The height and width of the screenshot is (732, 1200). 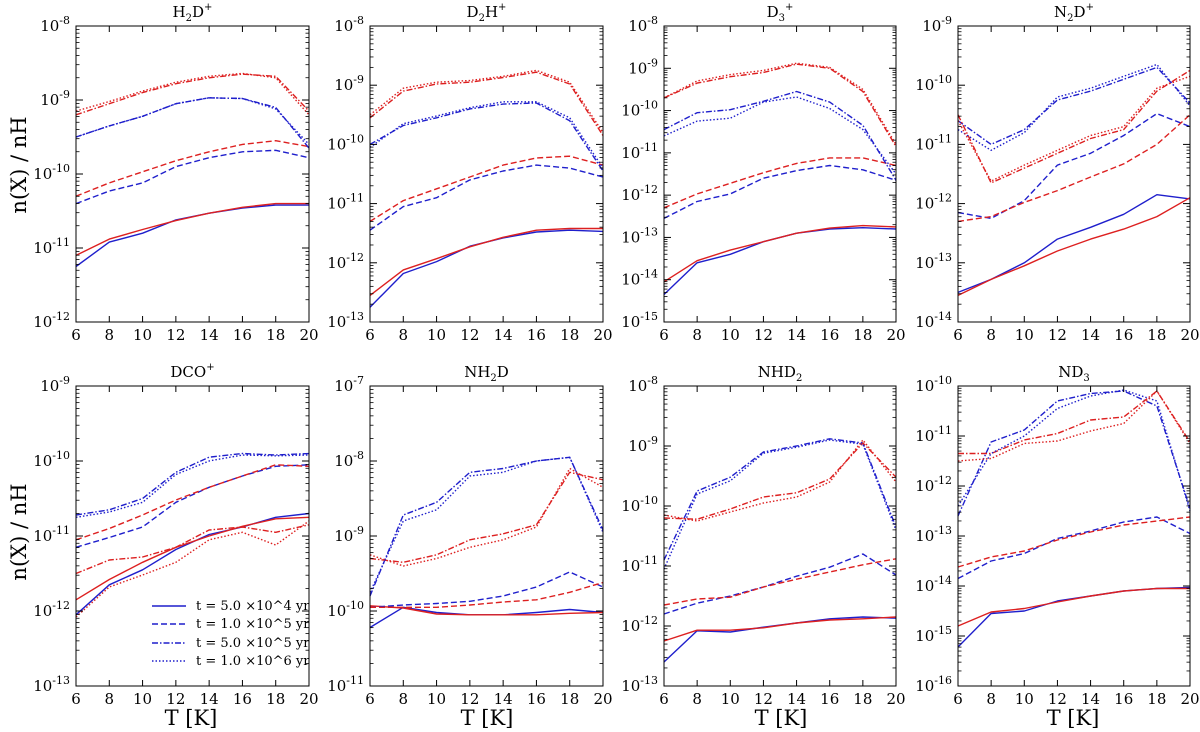 I want to click on x-axis-label-4: T [K], so click(x=1073, y=718).